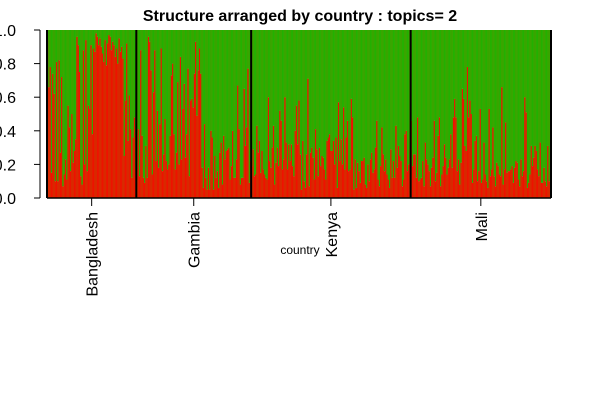 This screenshot has width=600, height=405. What do you see at coordinates (20, 115) in the screenshot?
I see `y-axis: 0.0 0.2 0.4 0.6 0.8 1.0` at bounding box center [20, 115].